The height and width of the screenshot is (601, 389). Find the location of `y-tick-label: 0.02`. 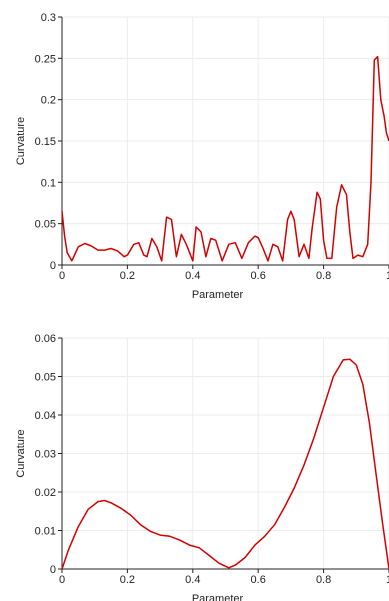

y-tick-label: 0.02 is located at coordinates (45, 493).